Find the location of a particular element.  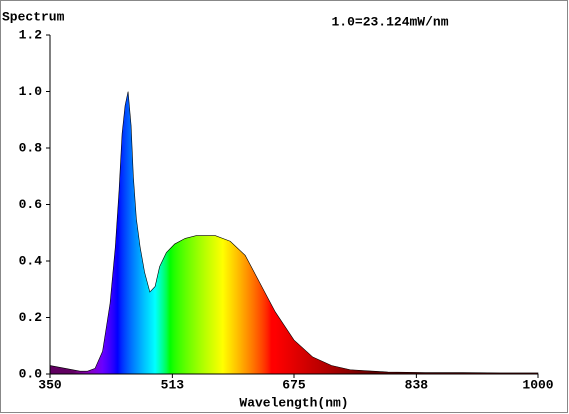

y-tick-label: 1.2 is located at coordinates (31, 34).